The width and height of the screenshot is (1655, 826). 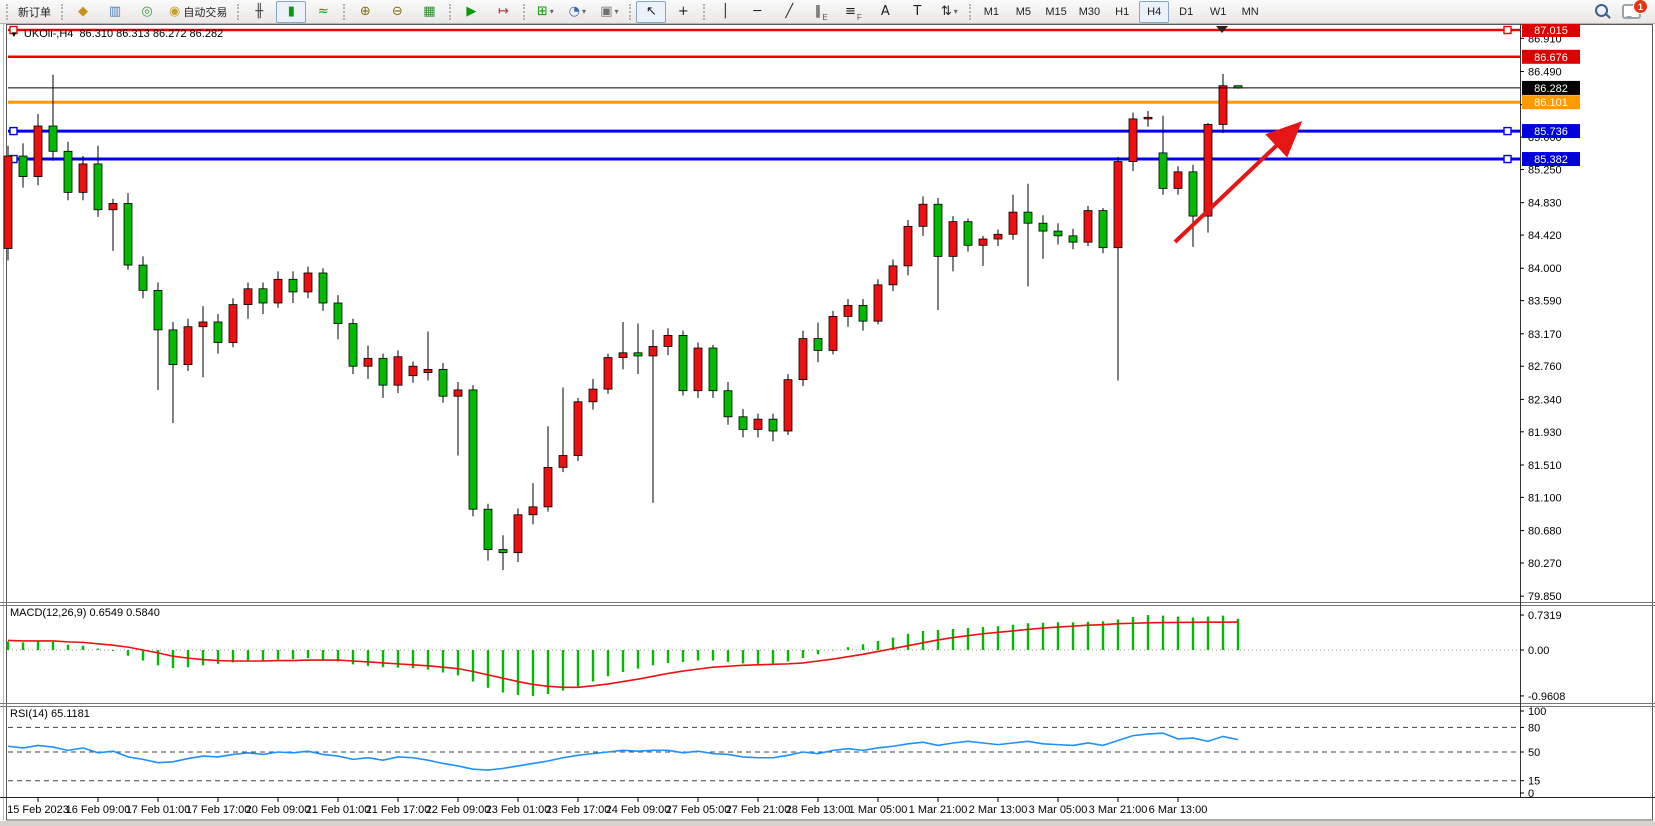 I want to click on timeframe-m15-button: M15, so click(x=1055, y=12).